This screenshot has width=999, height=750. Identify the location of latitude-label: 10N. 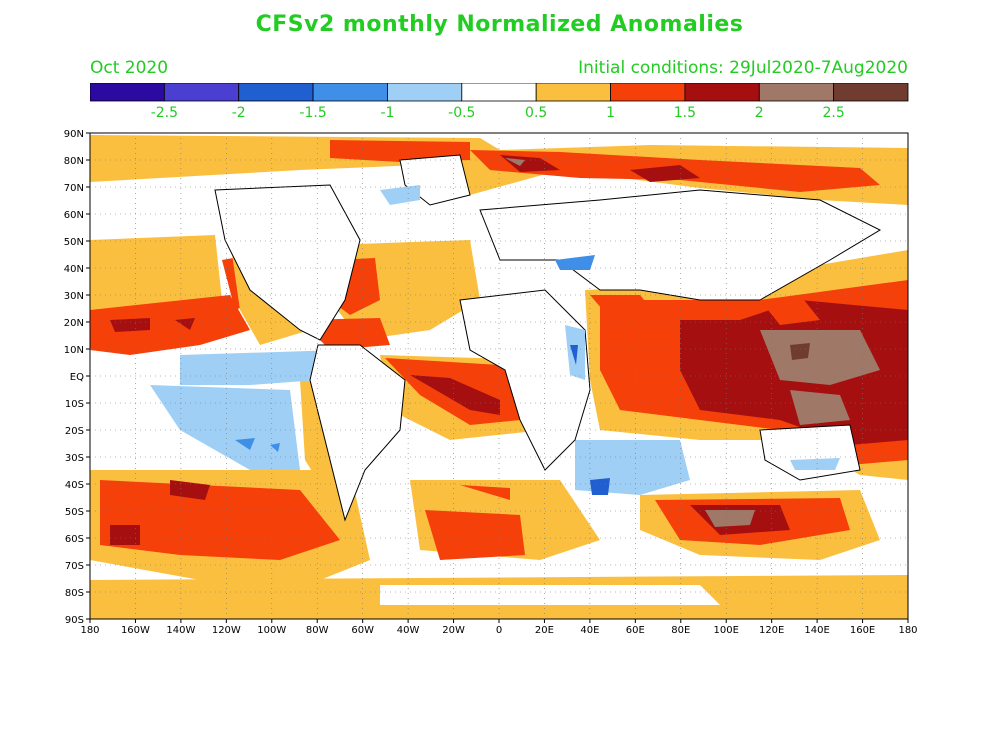
(74, 350).